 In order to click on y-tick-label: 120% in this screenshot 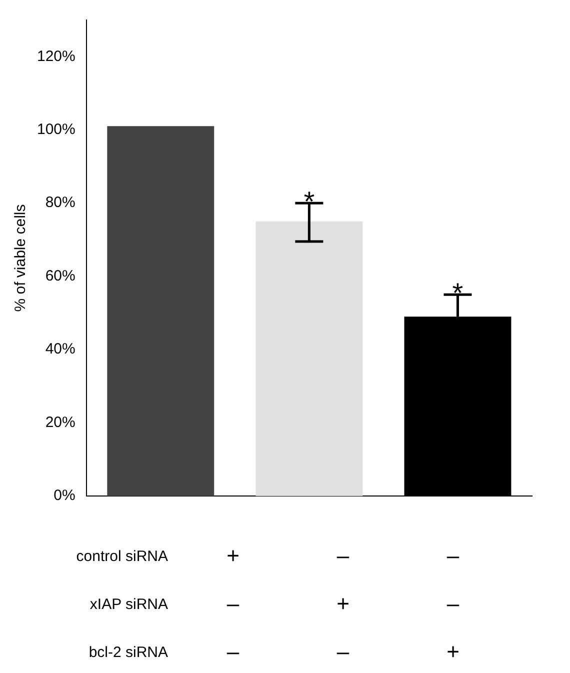, I will do `click(56, 56)`.